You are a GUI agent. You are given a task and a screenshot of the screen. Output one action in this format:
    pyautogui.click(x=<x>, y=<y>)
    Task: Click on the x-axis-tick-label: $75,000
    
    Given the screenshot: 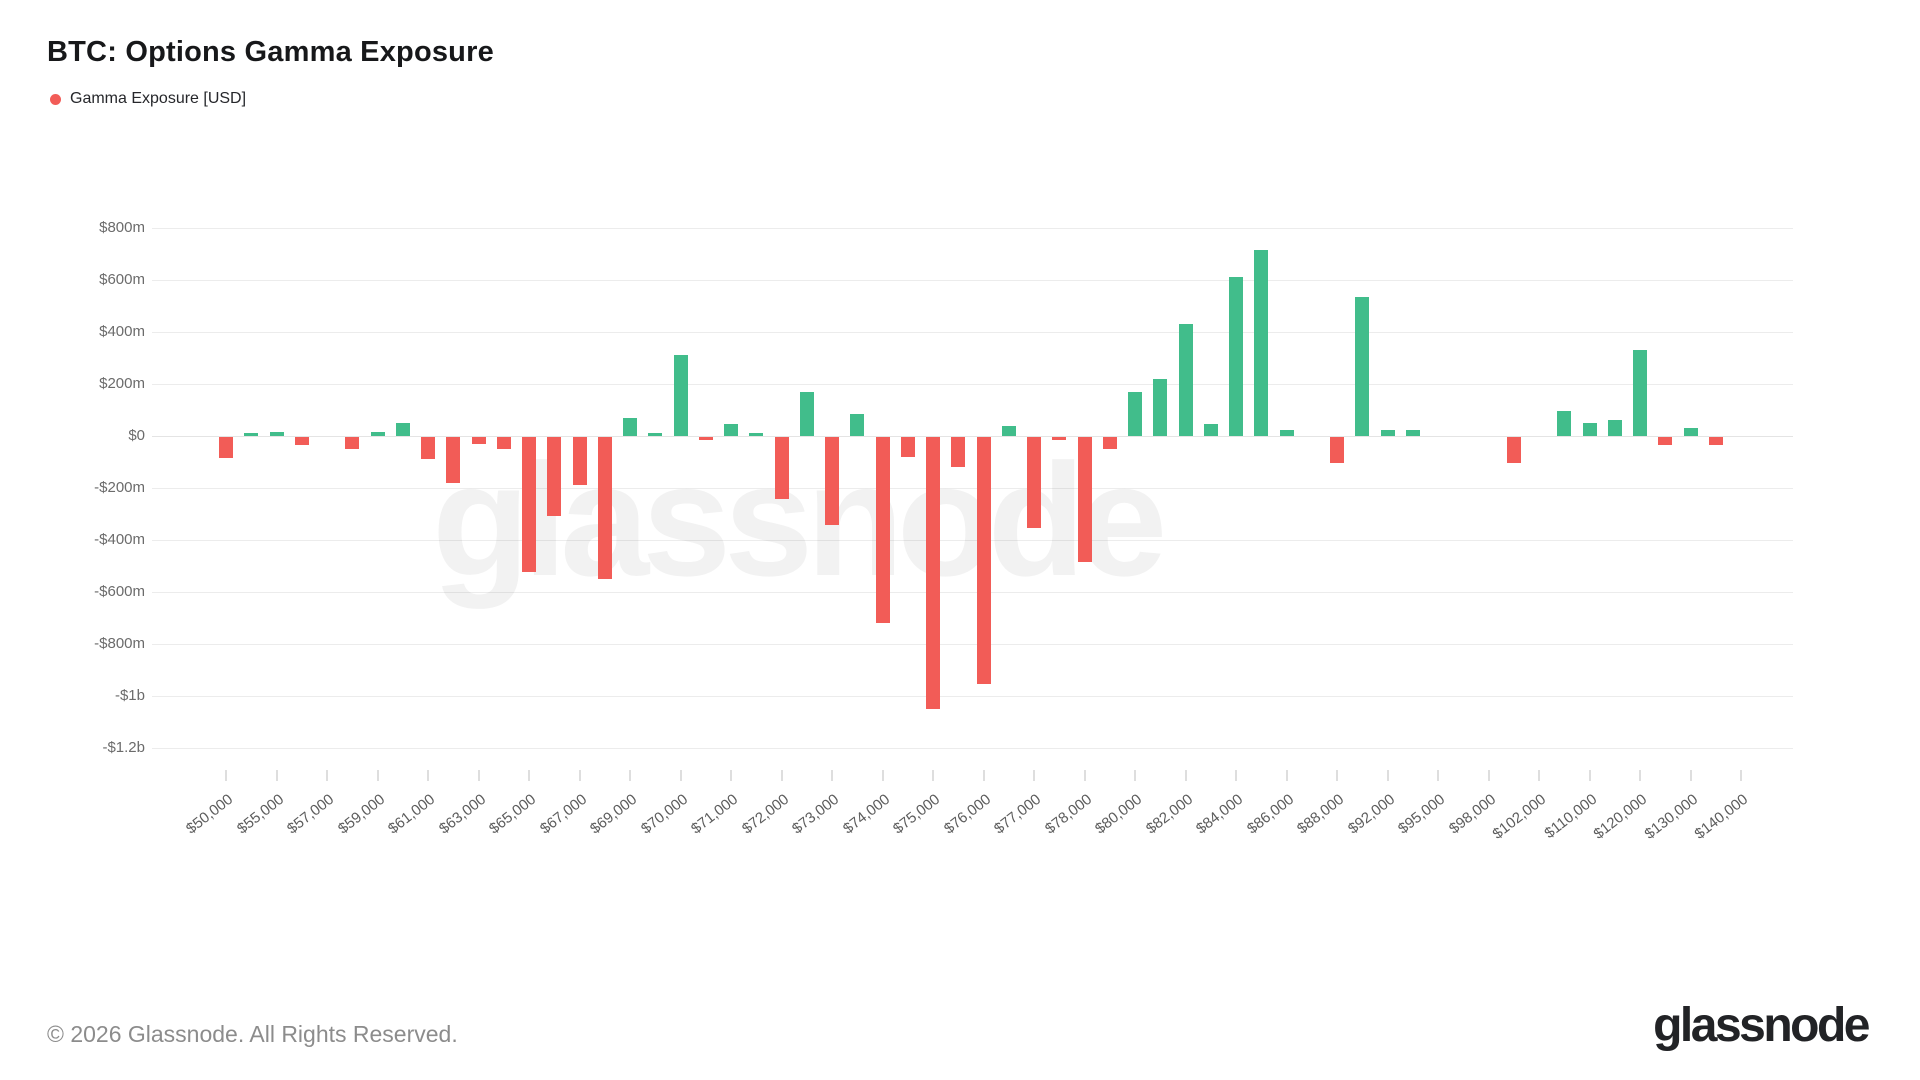 What is the action you would take?
    pyautogui.click(x=917, y=814)
    